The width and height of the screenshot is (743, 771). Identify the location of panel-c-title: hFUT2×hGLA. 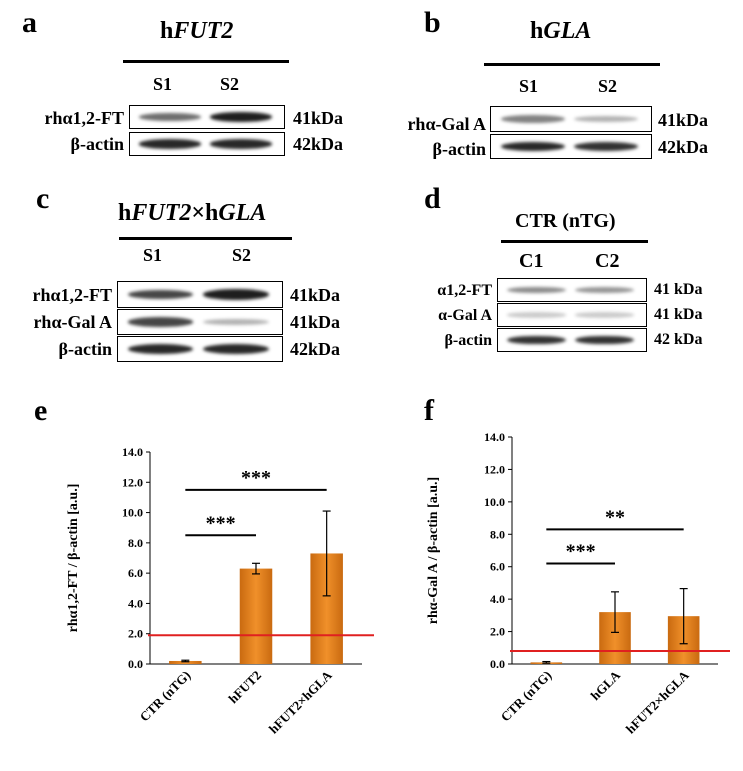
(192, 213).